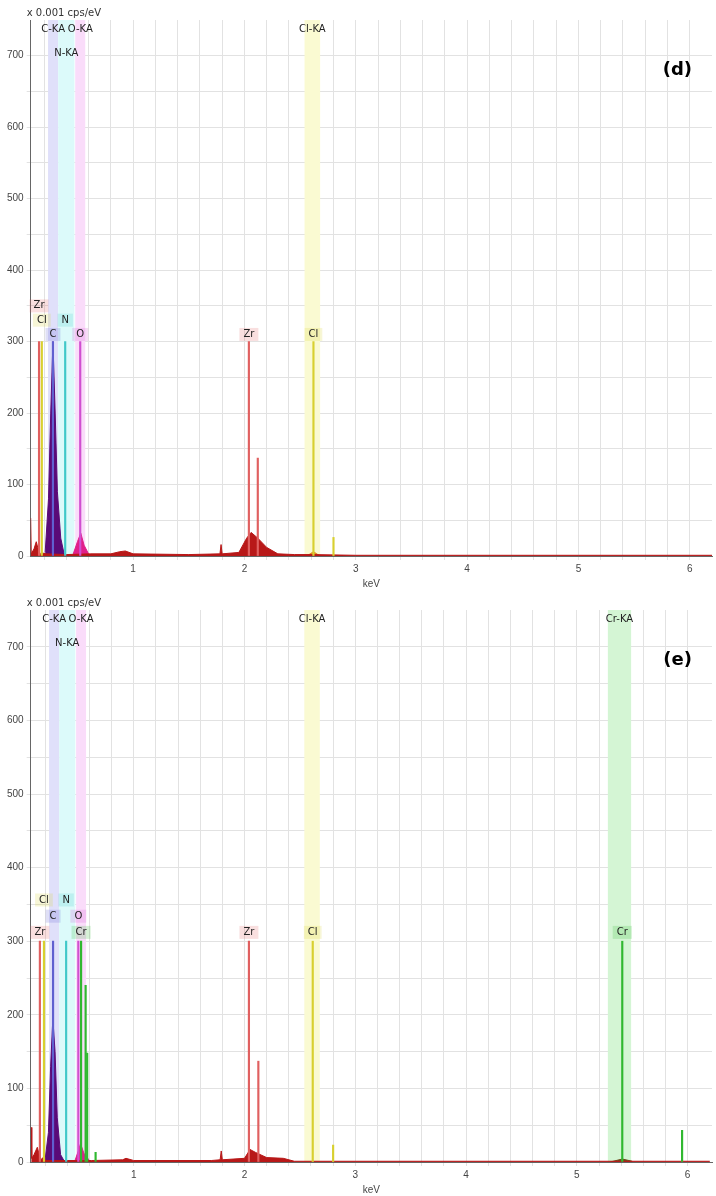 The image size is (716, 1196). Describe the element at coordinates (619, 618) in the screenshot. I see `band-label: Cr-KA` at that location.